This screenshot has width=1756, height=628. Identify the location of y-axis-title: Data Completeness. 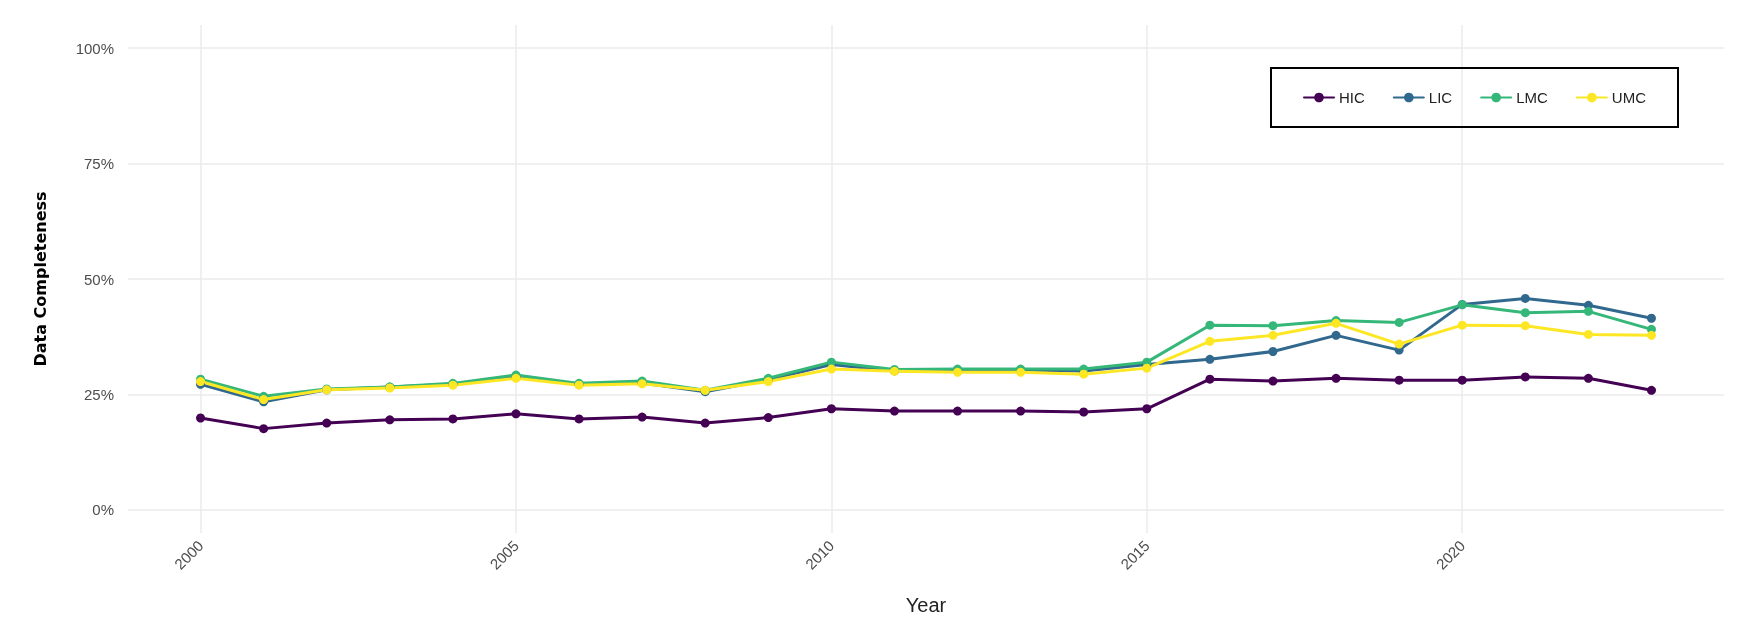
(40, 279).